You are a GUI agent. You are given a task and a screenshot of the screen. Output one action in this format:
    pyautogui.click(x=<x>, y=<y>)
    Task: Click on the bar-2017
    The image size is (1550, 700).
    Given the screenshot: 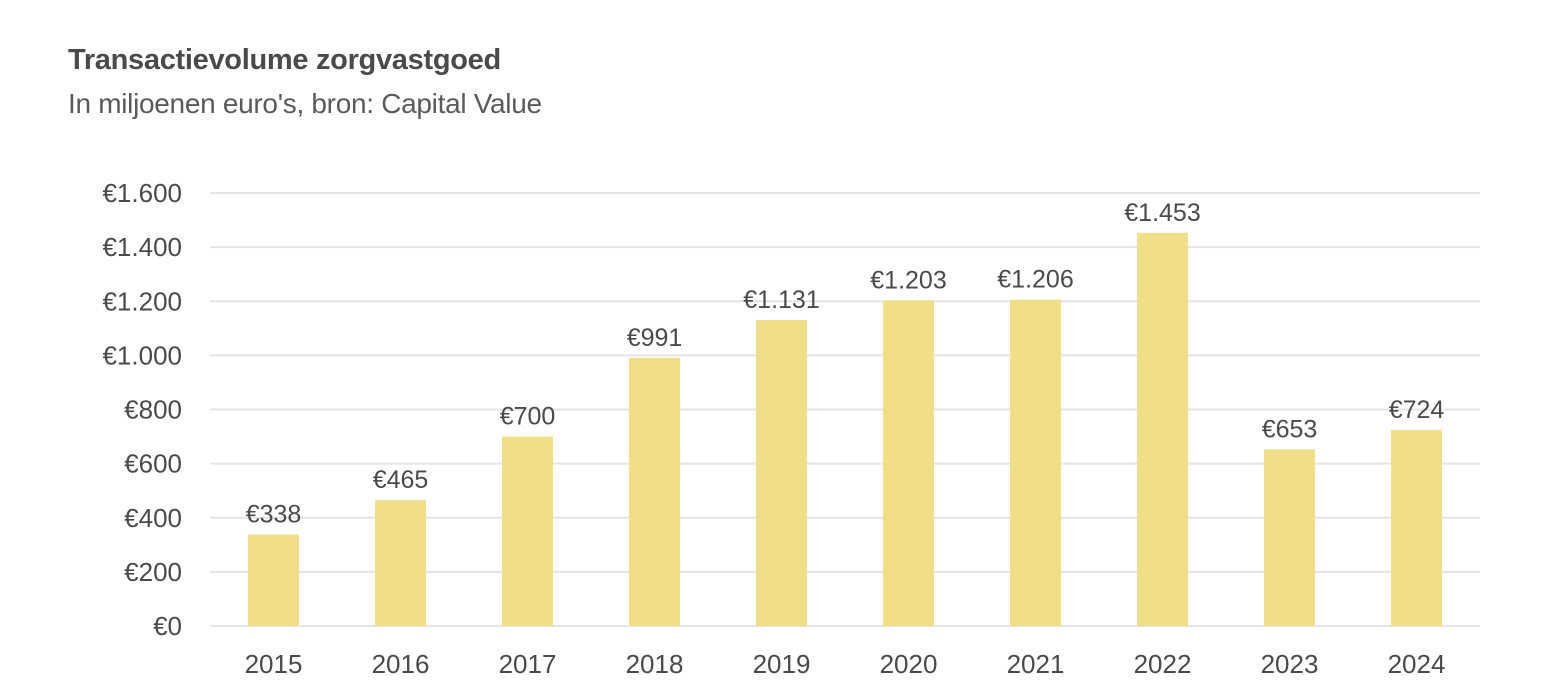 What is the action you would take?
    pyautogui.click(x=527, y=531)
    